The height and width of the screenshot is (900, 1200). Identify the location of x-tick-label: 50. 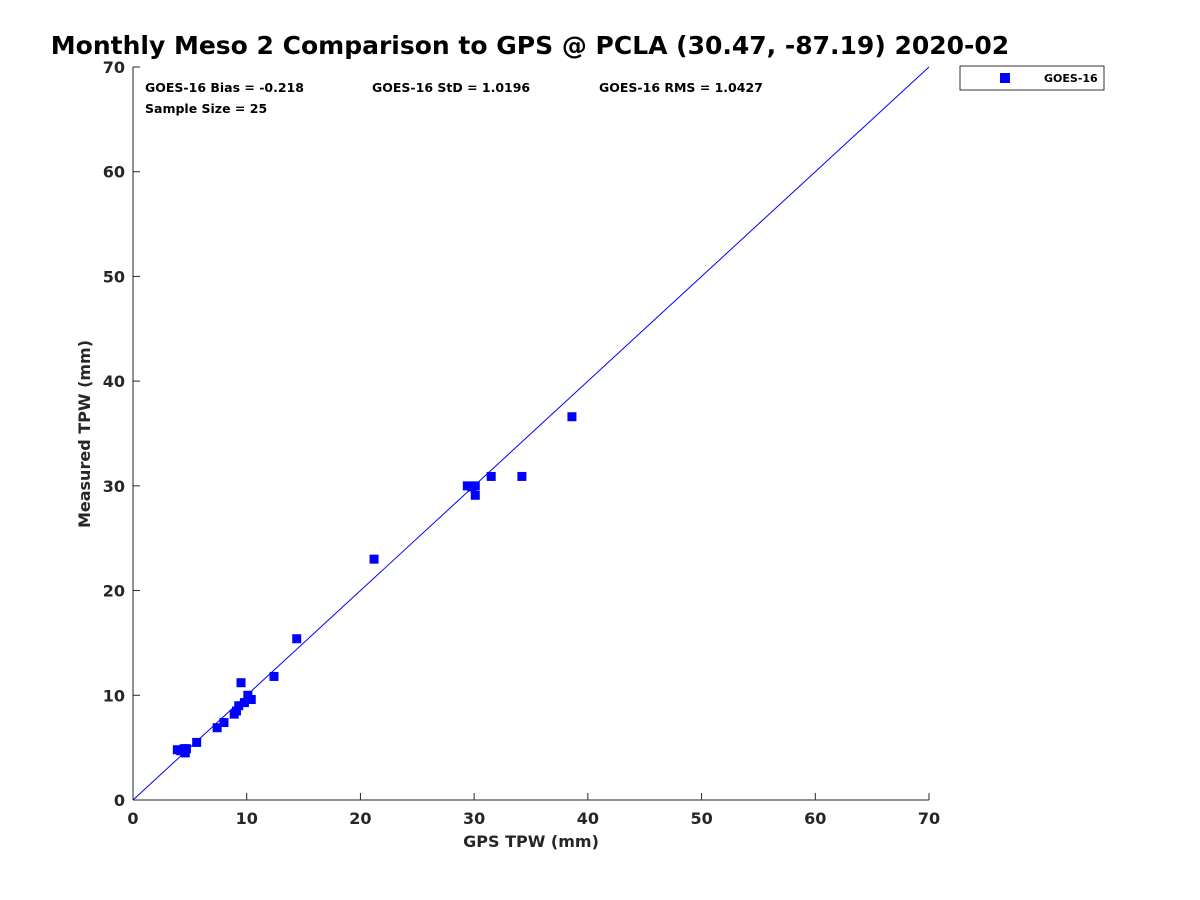
(701, 818).